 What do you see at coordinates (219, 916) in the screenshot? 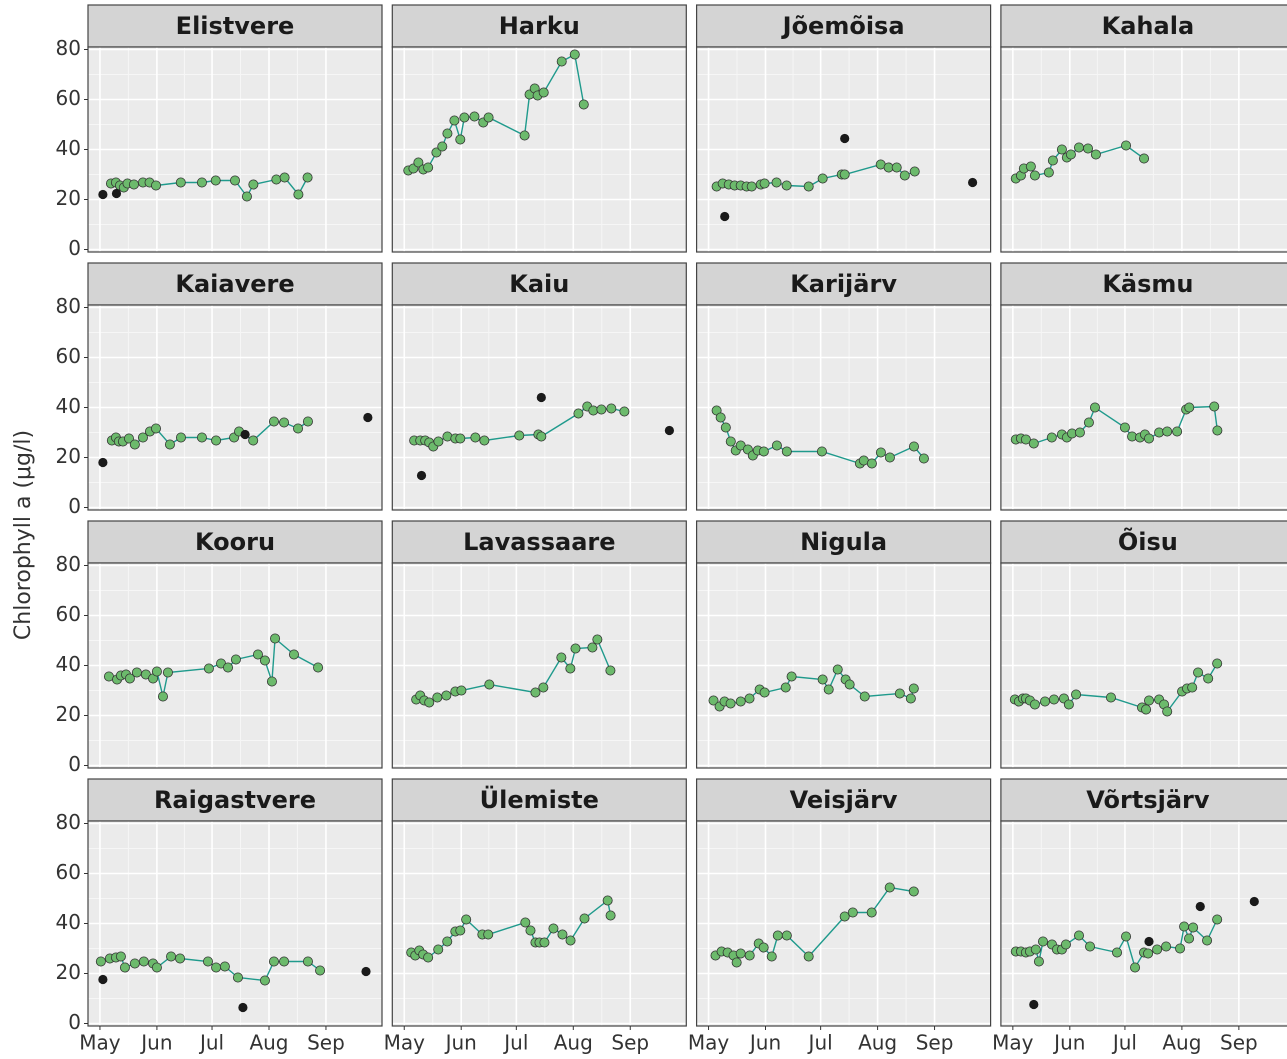
I see `panel: Raigastvere 0 20 40 60 80 May Jun Jul Aug Sep` at bounding box center [219, 916].